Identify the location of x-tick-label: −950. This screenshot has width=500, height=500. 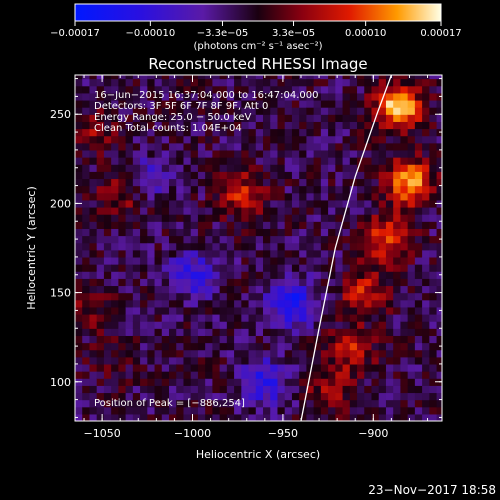
(283, 433).